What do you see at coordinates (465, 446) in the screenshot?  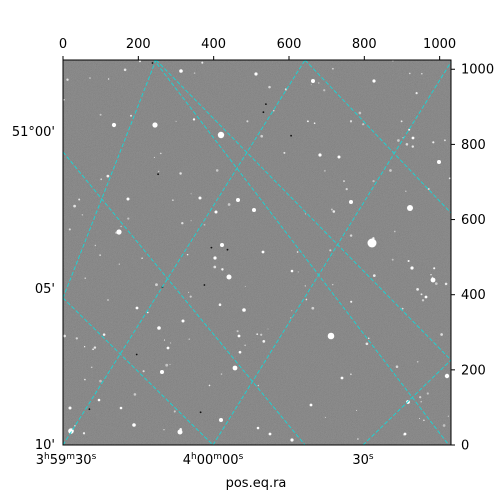 I see `right-tick-label: 0` at bounding box center [465, 446].